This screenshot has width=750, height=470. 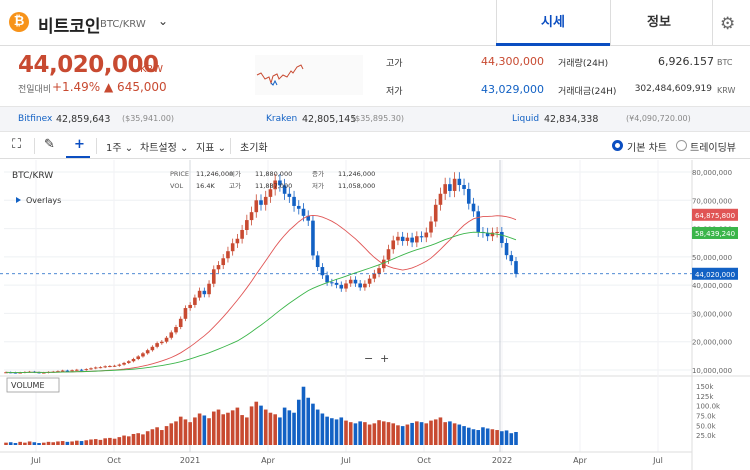 What do you see at coordinates (713, 148) in the screenshot?
I see `tradingview-label: 트레이딩뷰` at bounding box center [713, 148].